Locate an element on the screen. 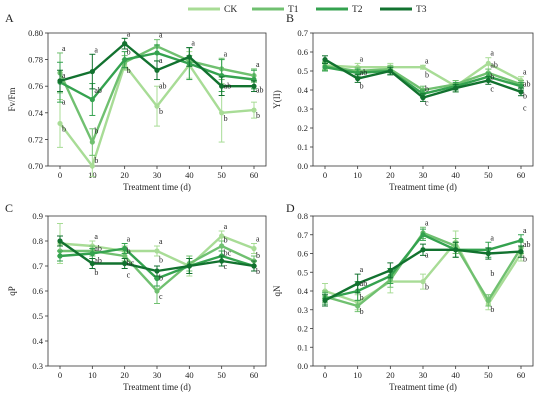 The image size is (550, 403). y-axis-label: Fv/Fm is located at coordinates (12, 99).